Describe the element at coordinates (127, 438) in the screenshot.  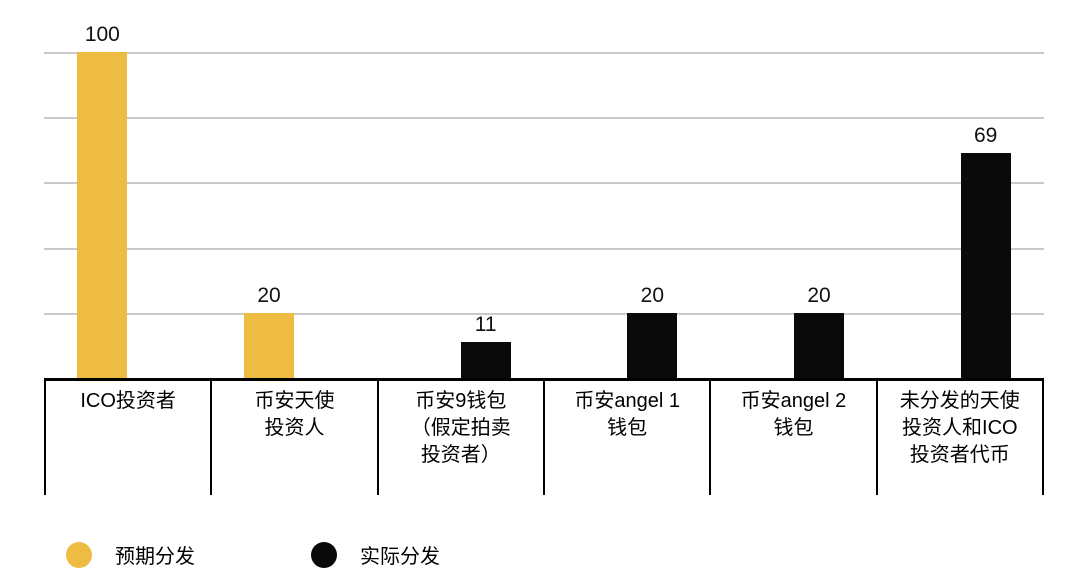
I see `category-label-1: ICO投资者` at that location.